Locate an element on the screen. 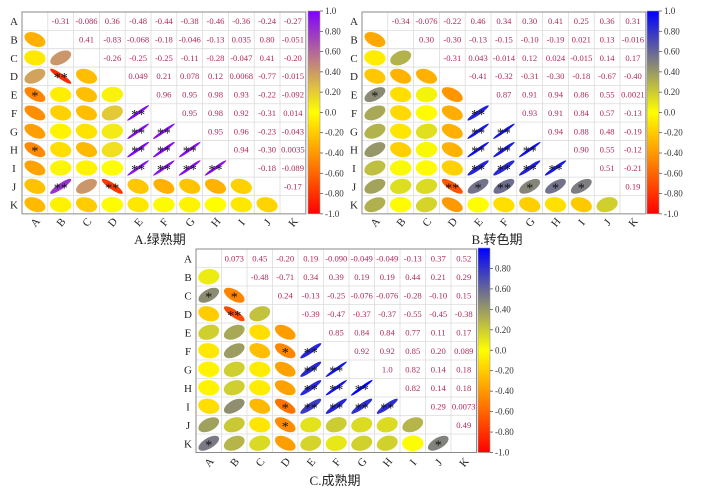  column-label: F is located at coordinates (504, 222).